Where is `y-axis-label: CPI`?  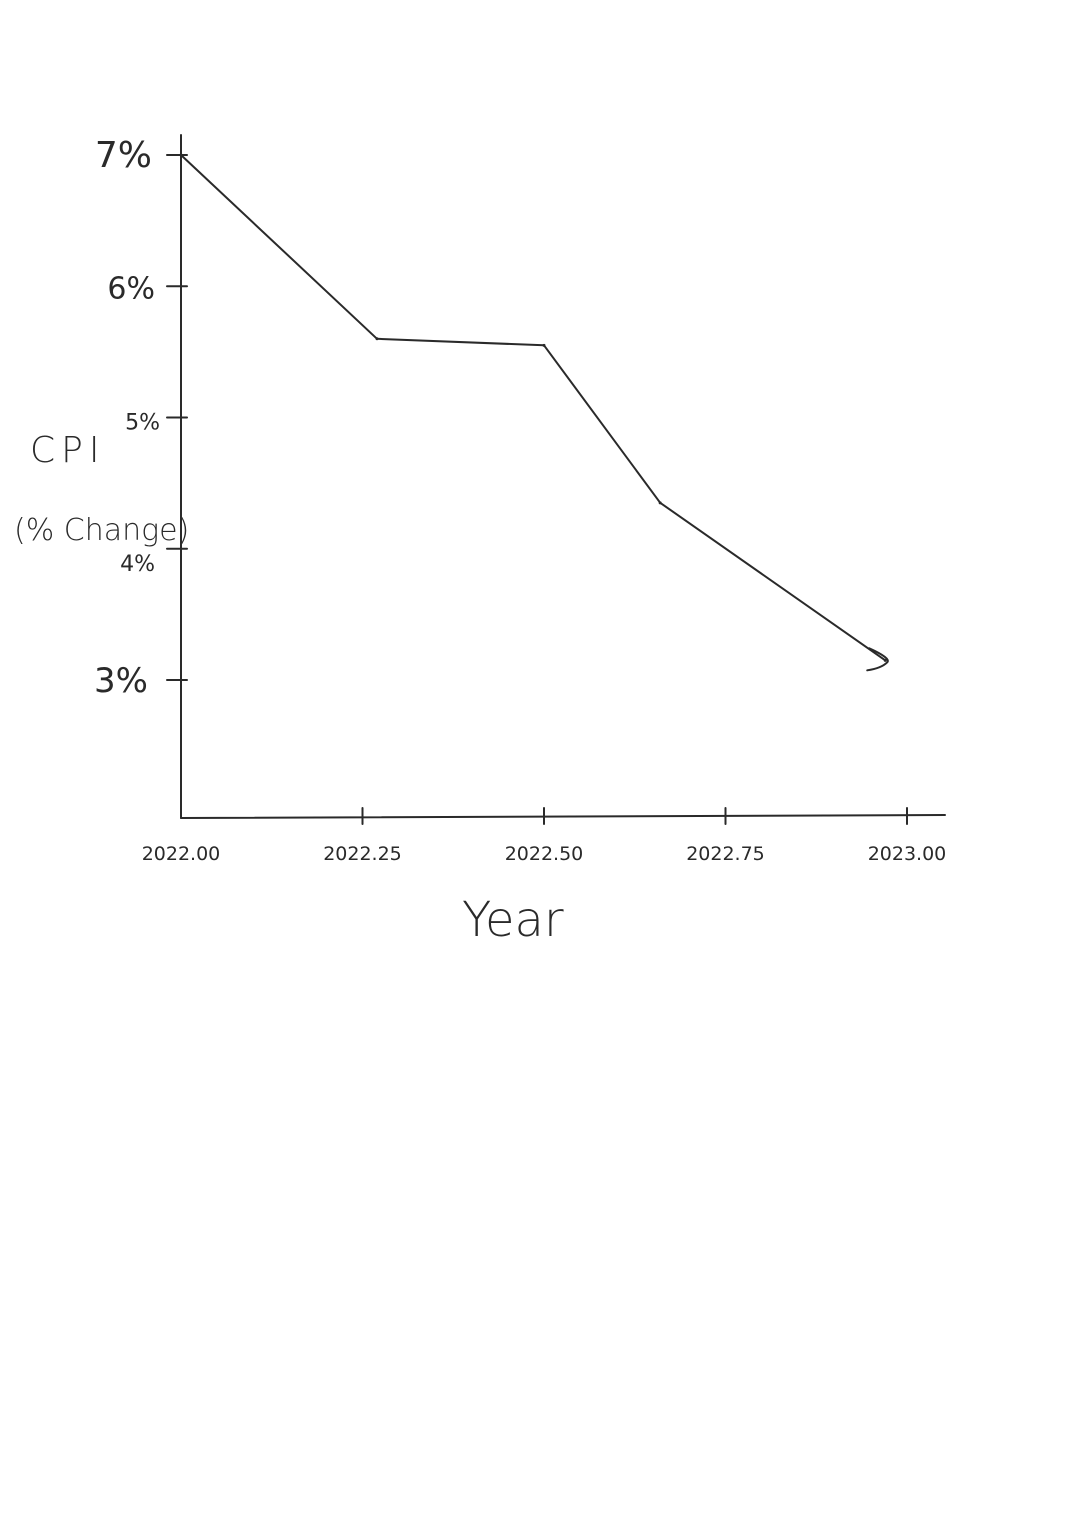 y-axis-label: CPI is located at coordinates (67, 450).